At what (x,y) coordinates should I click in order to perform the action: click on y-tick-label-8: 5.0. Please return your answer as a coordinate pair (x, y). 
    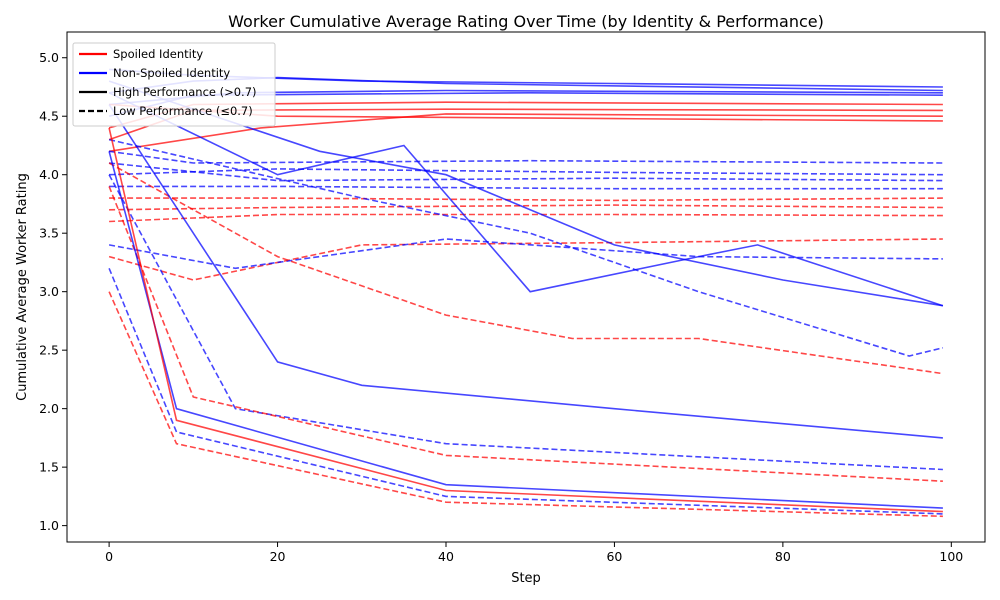
    Looking at the image, I should click on (49, 57).